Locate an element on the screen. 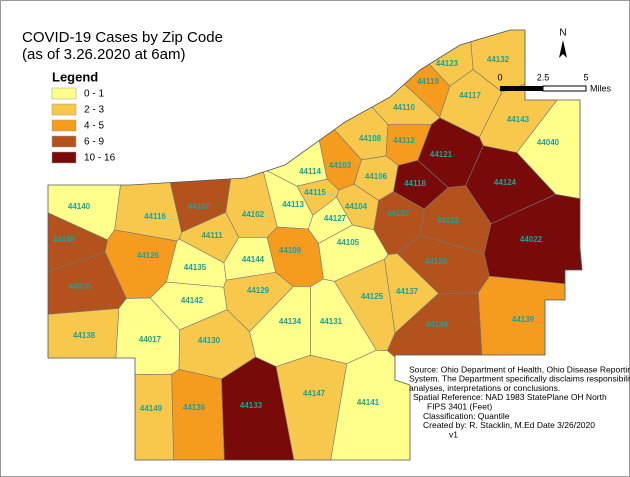 The width and height of the screenshot is (630, 477). zip-label: 44121 is located at coordinates (441, 154).